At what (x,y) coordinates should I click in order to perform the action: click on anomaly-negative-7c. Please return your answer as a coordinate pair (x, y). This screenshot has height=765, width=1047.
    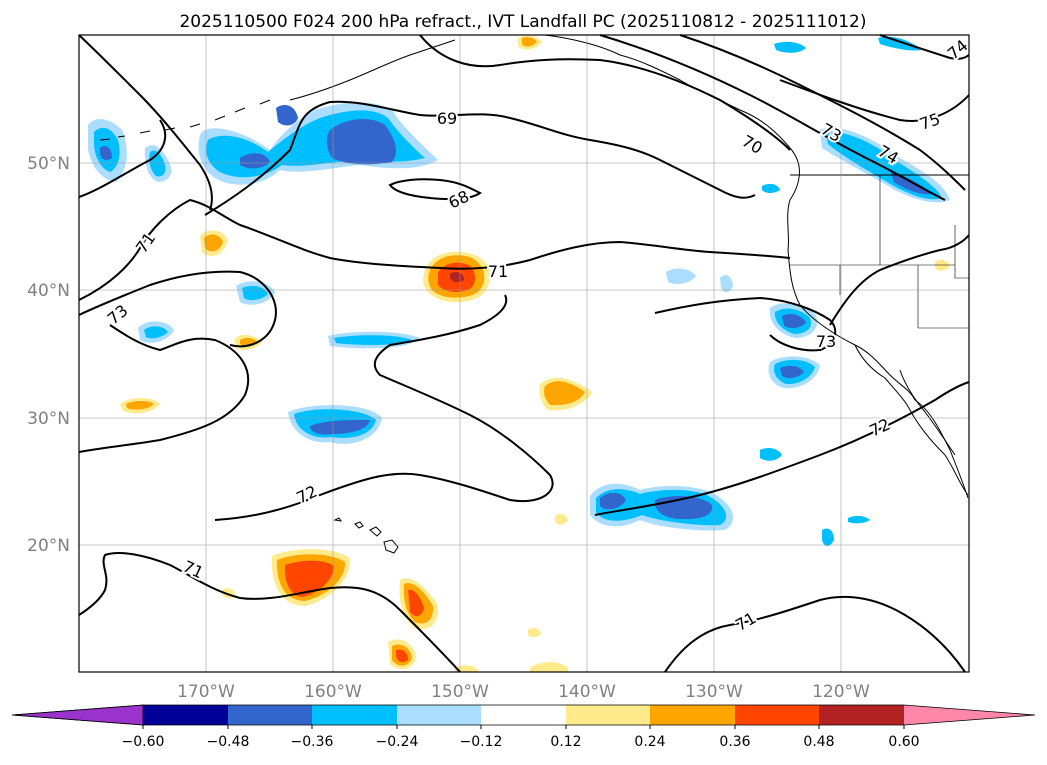
    Looking at the image, I should click on (340, 427).